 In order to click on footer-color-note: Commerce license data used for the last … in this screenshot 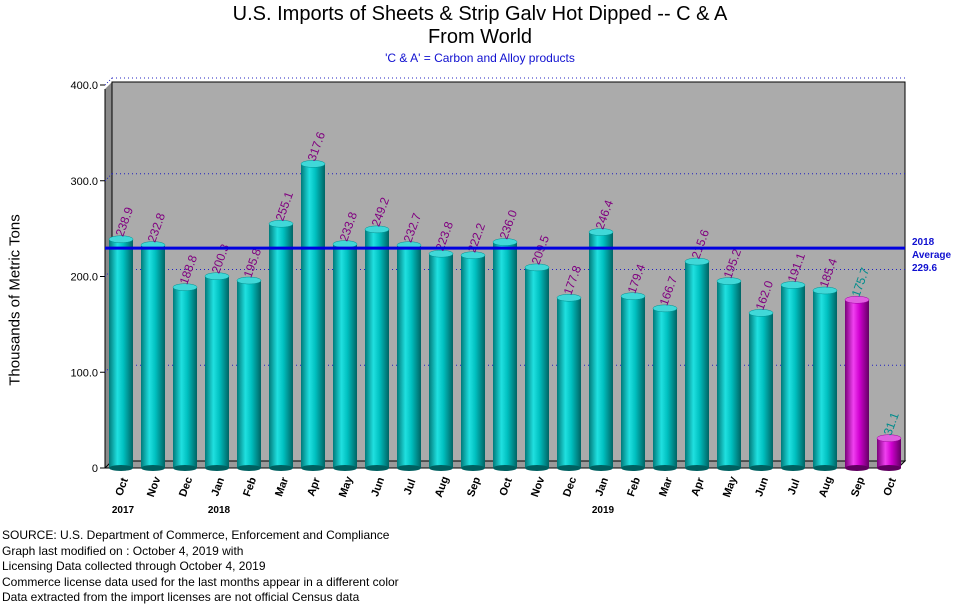, I will do `click(200, 581)`.